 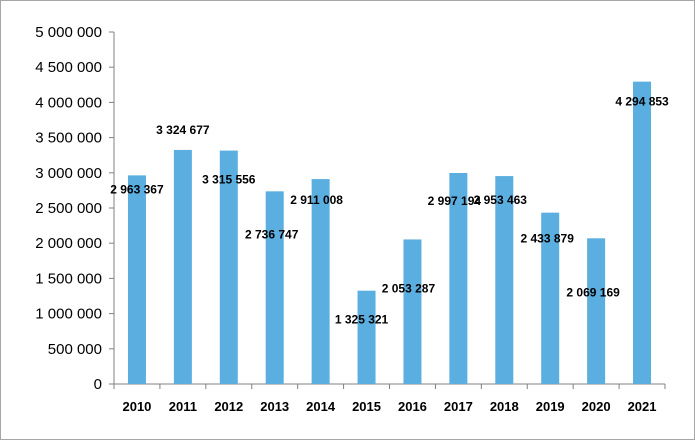 I want to click on data-label: 1 325 321, so click(x=362, y=320).